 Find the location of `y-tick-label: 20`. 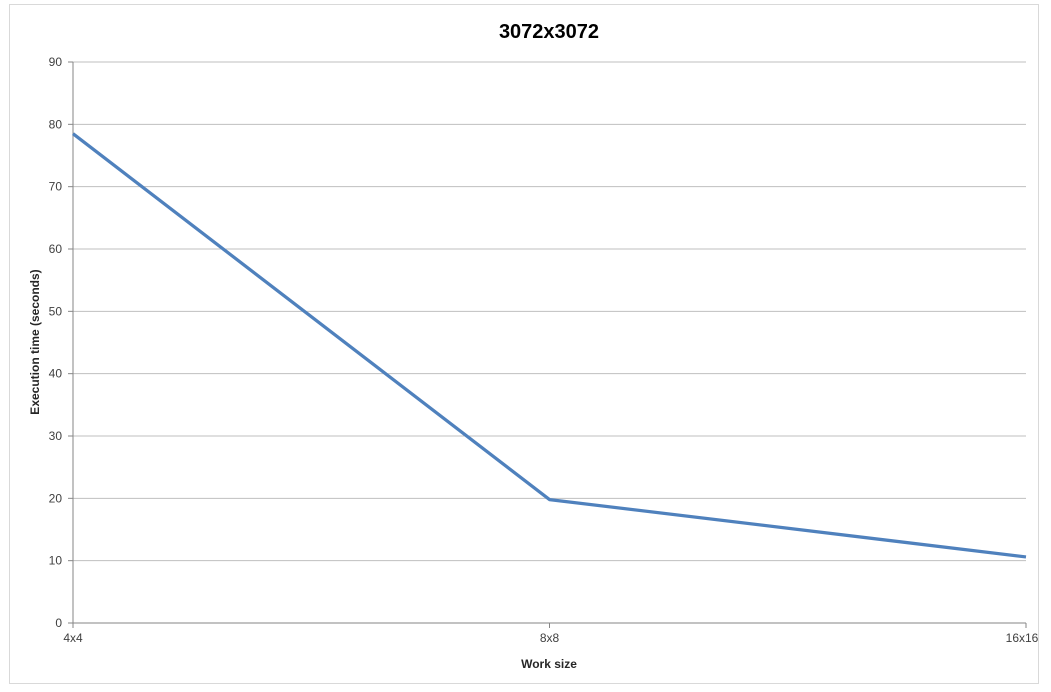

y-tick-label: 20 is located at coordinates (56, 498).